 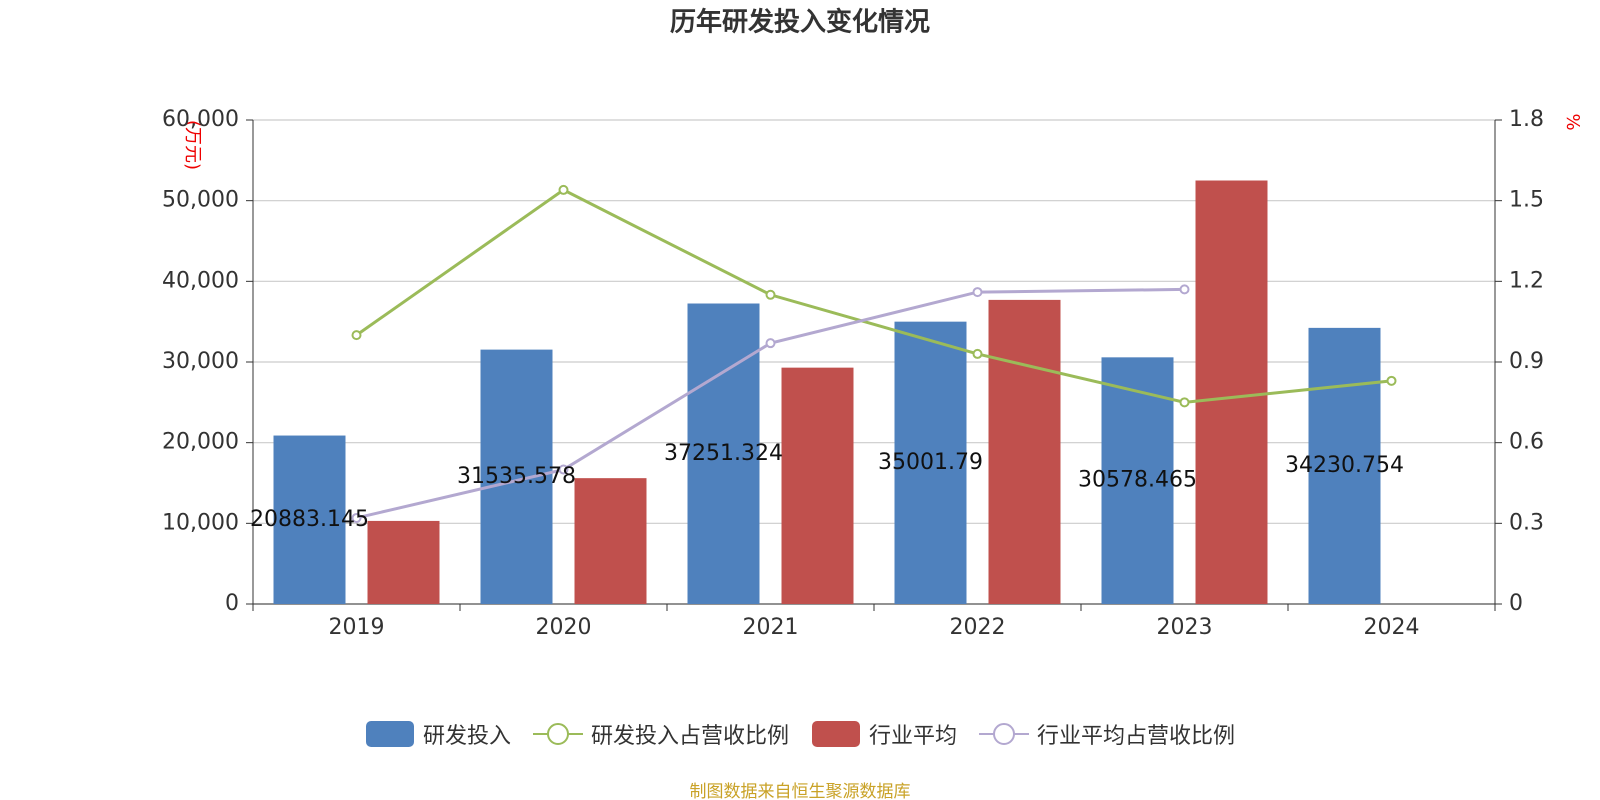 I want to click on value-label: 35001.79, so click(x=930, y=462).